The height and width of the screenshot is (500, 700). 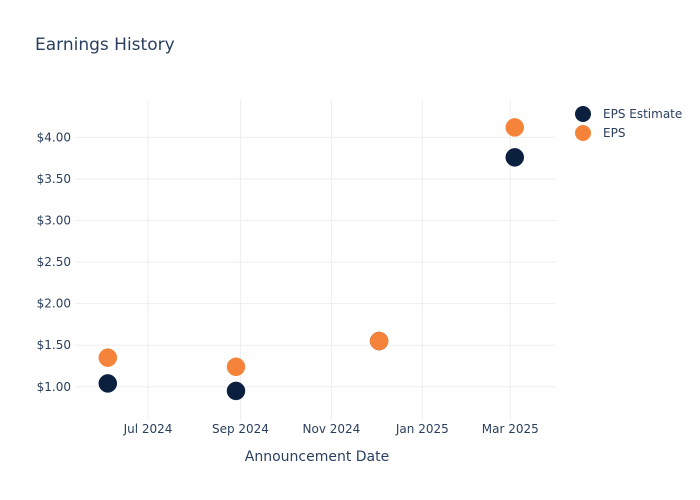 I want to click on chart-title: Earnings History, so click(x=105, y=45).